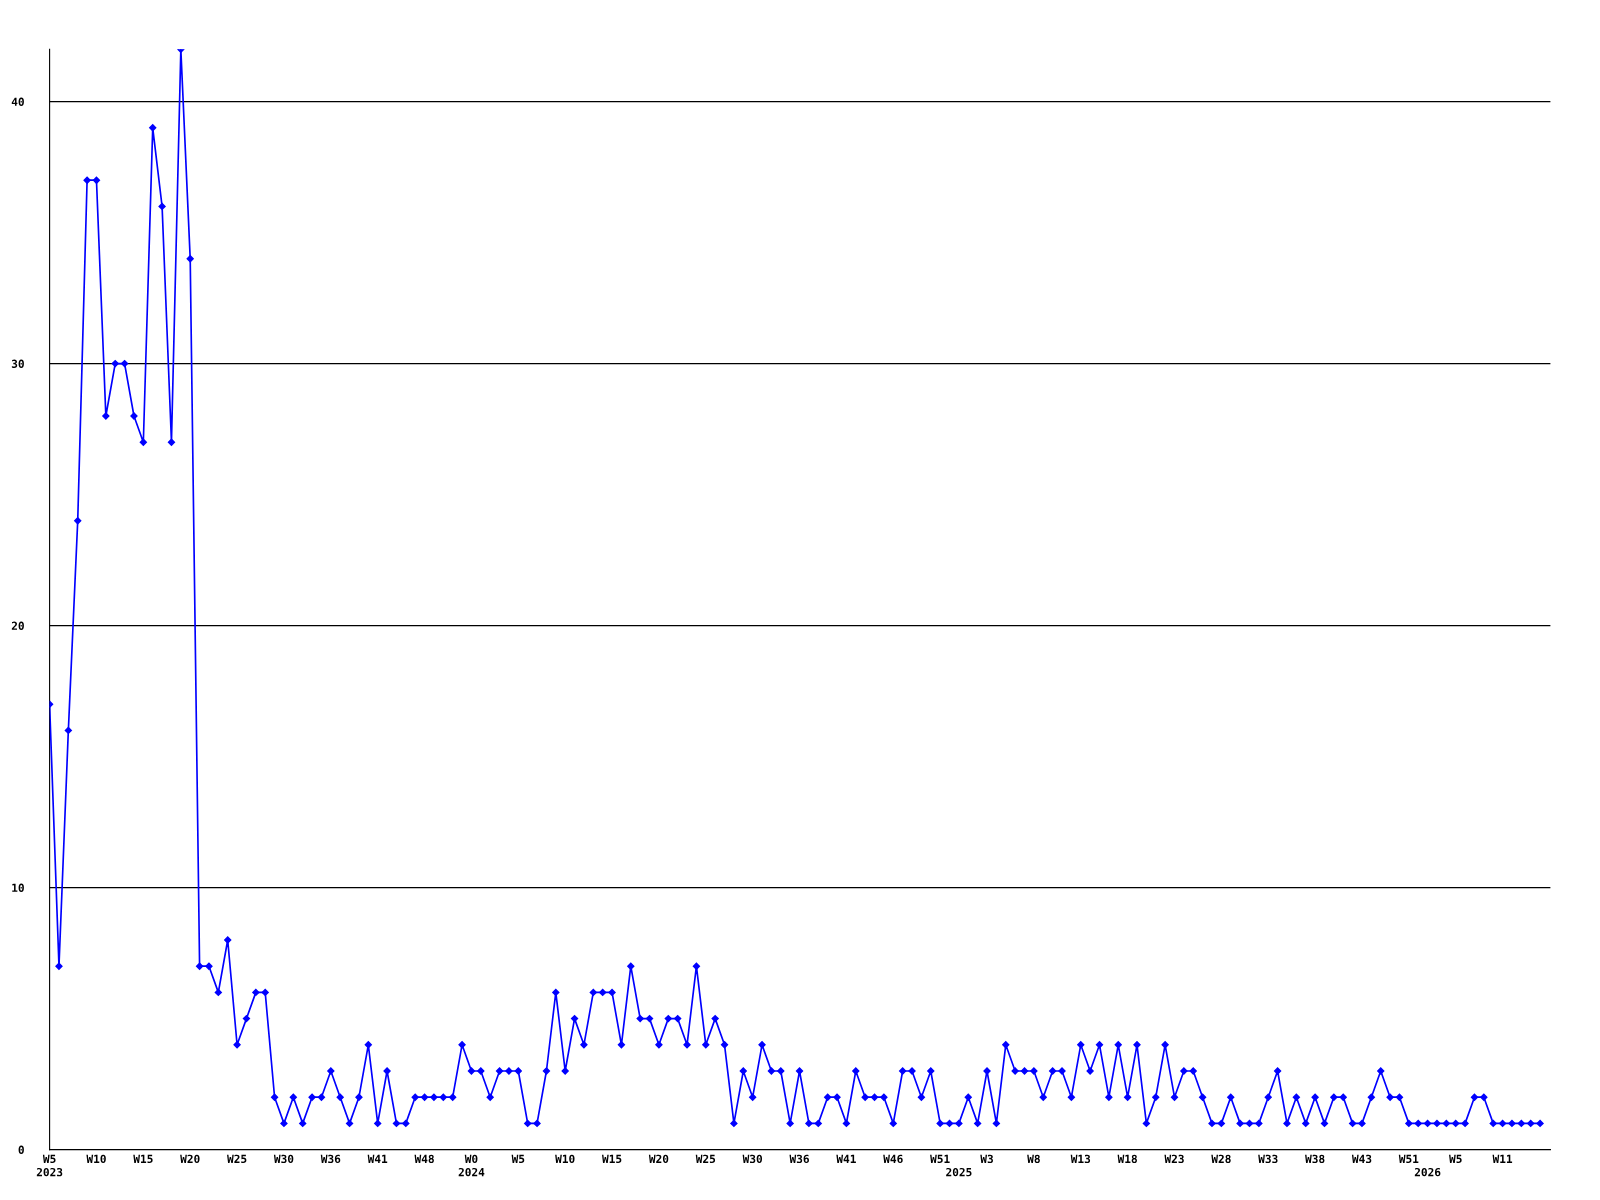 The height and width of the screenshot is (1200, 1600). I want to click on y-tick-label: 0, so click(21, 1149).